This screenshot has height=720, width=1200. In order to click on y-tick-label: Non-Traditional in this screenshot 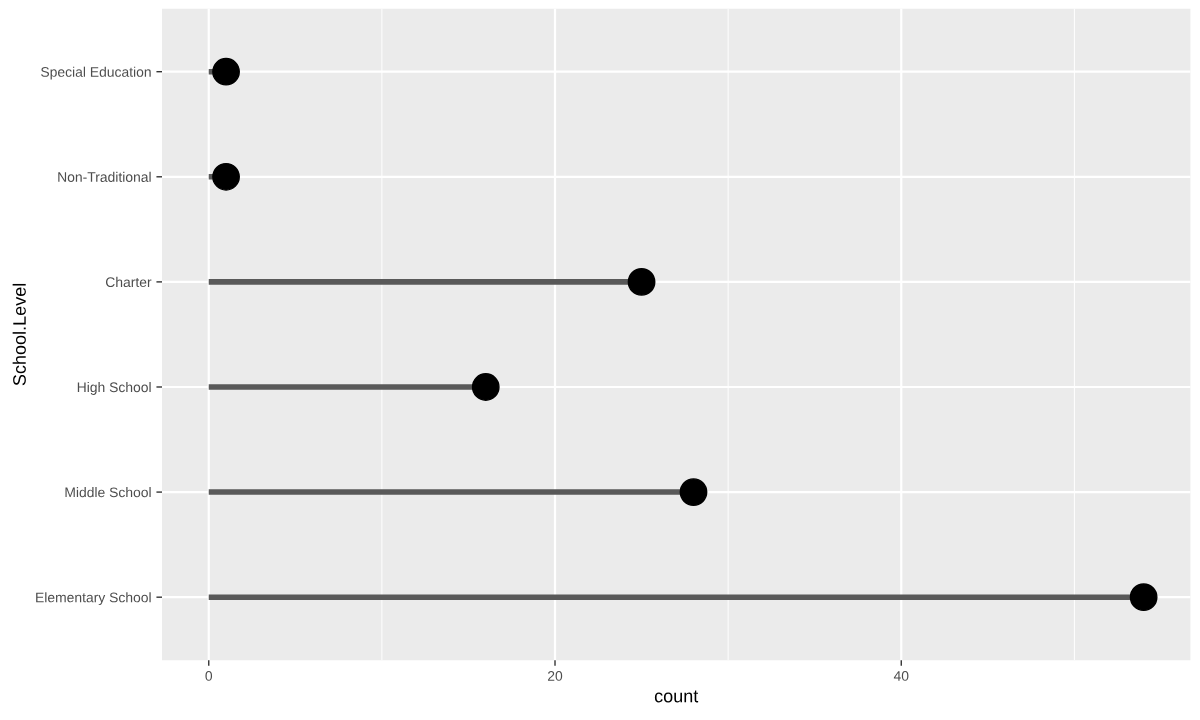, I will do `click(104, 176)`.